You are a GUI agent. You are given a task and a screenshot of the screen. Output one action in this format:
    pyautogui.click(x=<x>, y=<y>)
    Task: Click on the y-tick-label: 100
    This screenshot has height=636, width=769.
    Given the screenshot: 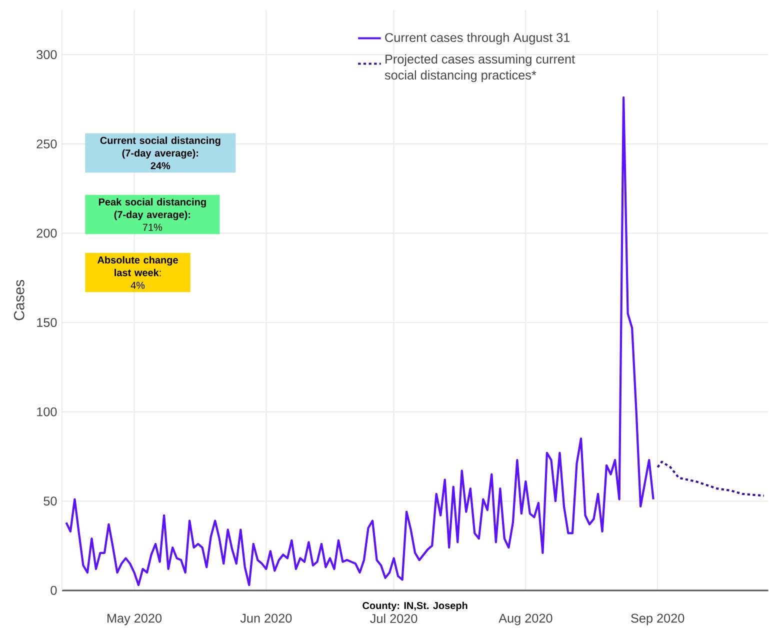 What is the action you would take?
    pyautogui.click(x=47, y=411)
    